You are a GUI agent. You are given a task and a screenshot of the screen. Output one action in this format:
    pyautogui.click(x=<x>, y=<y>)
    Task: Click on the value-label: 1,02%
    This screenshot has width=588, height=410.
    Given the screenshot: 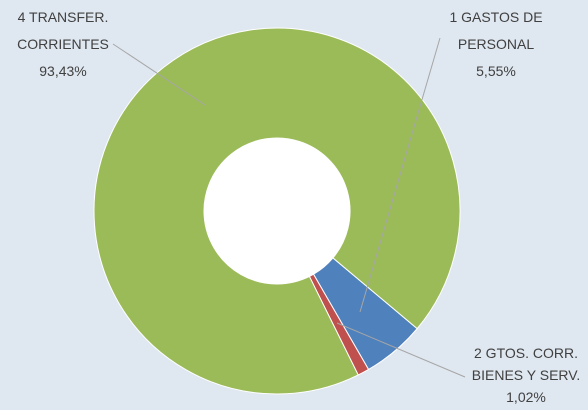 What is the action you would take?
    pyautogui.click(x=526, y=397)
    